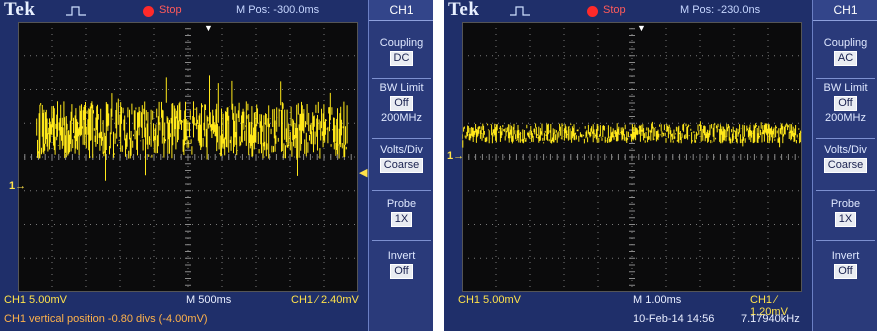 Image resolution: width=877 pixels, height=331 pixels. Describe the element at coordinates (278, 10) in the screenshot. I see `horizontal-position-readout: M Pos: -300.0ms` at that location.